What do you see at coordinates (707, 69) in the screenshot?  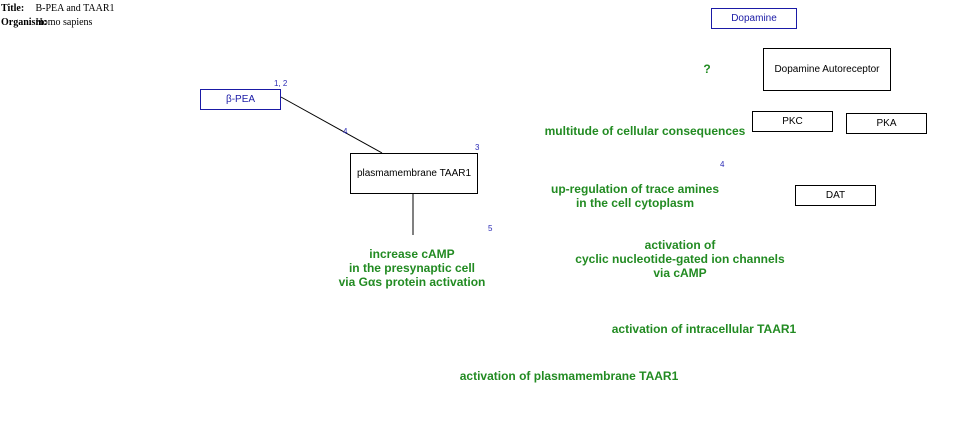 I see `question-label: ?` at bounding box center [707, 69].